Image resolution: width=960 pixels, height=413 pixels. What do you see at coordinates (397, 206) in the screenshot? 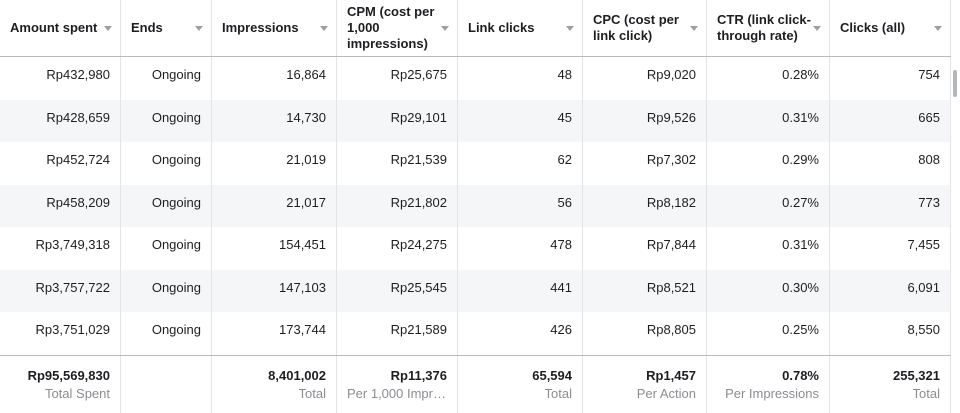
I see `table-cell: Rp21,802` at bounding box center [397, 206].